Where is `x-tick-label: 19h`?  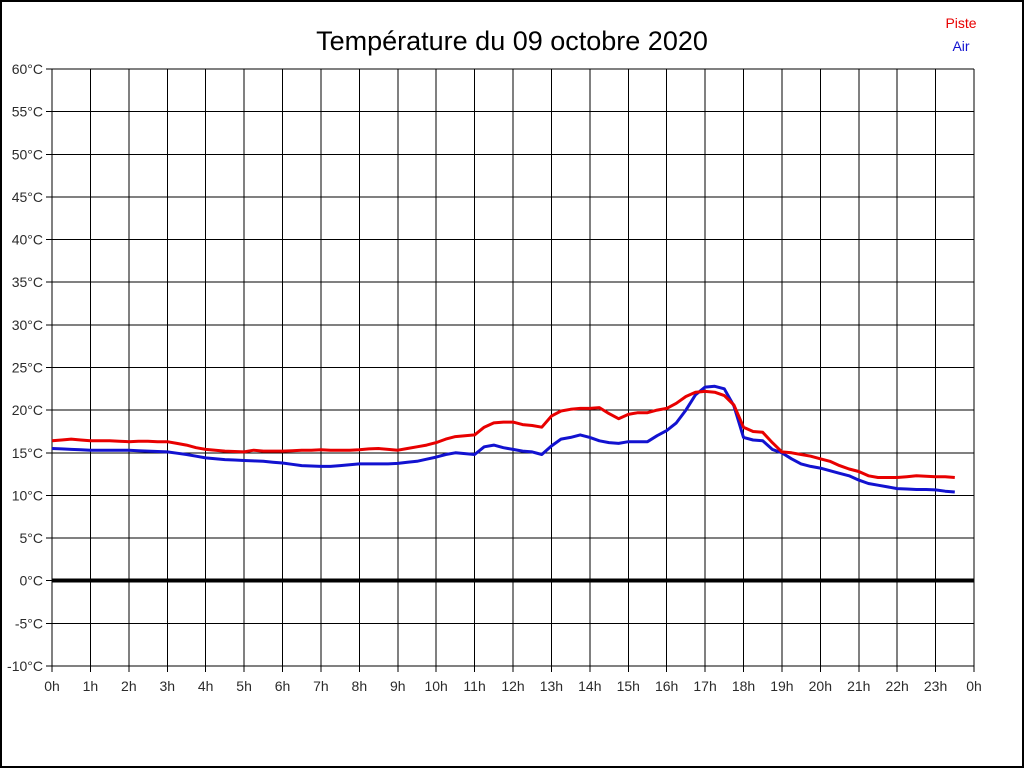 x-tick-label: 19h is located at coordinates (781, 686).